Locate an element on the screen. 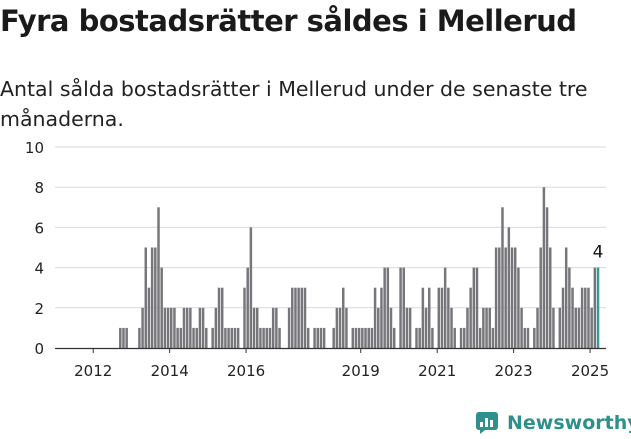 The width and height of the screenshot is (631, 439). y-tick-label: 6 is located at coordinates (39, 228).